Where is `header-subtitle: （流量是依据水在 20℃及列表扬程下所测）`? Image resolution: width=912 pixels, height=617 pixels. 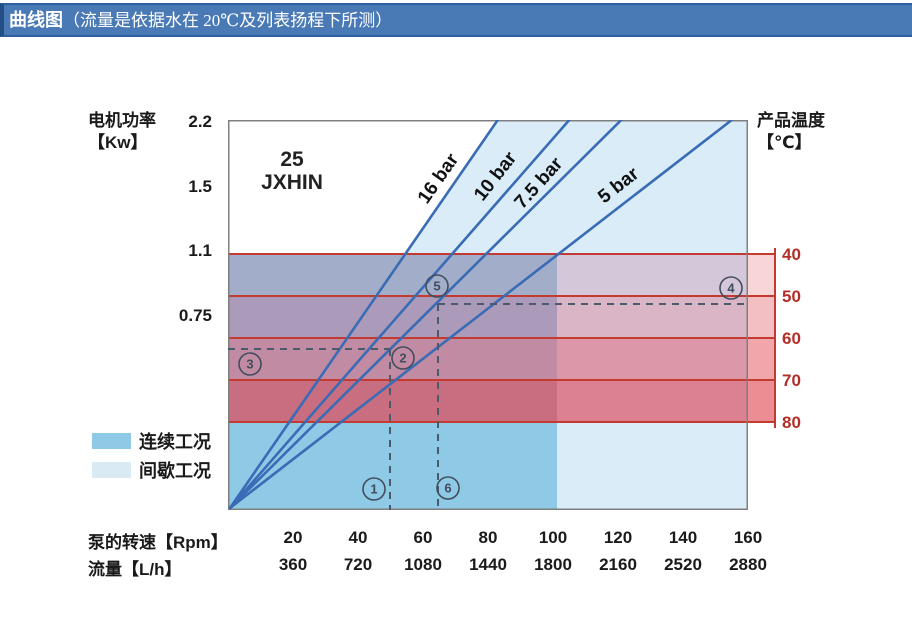
header-subtitle: （流量是依据水在 20℃及列表扬程下所测） is located at coordinates (228, 20).